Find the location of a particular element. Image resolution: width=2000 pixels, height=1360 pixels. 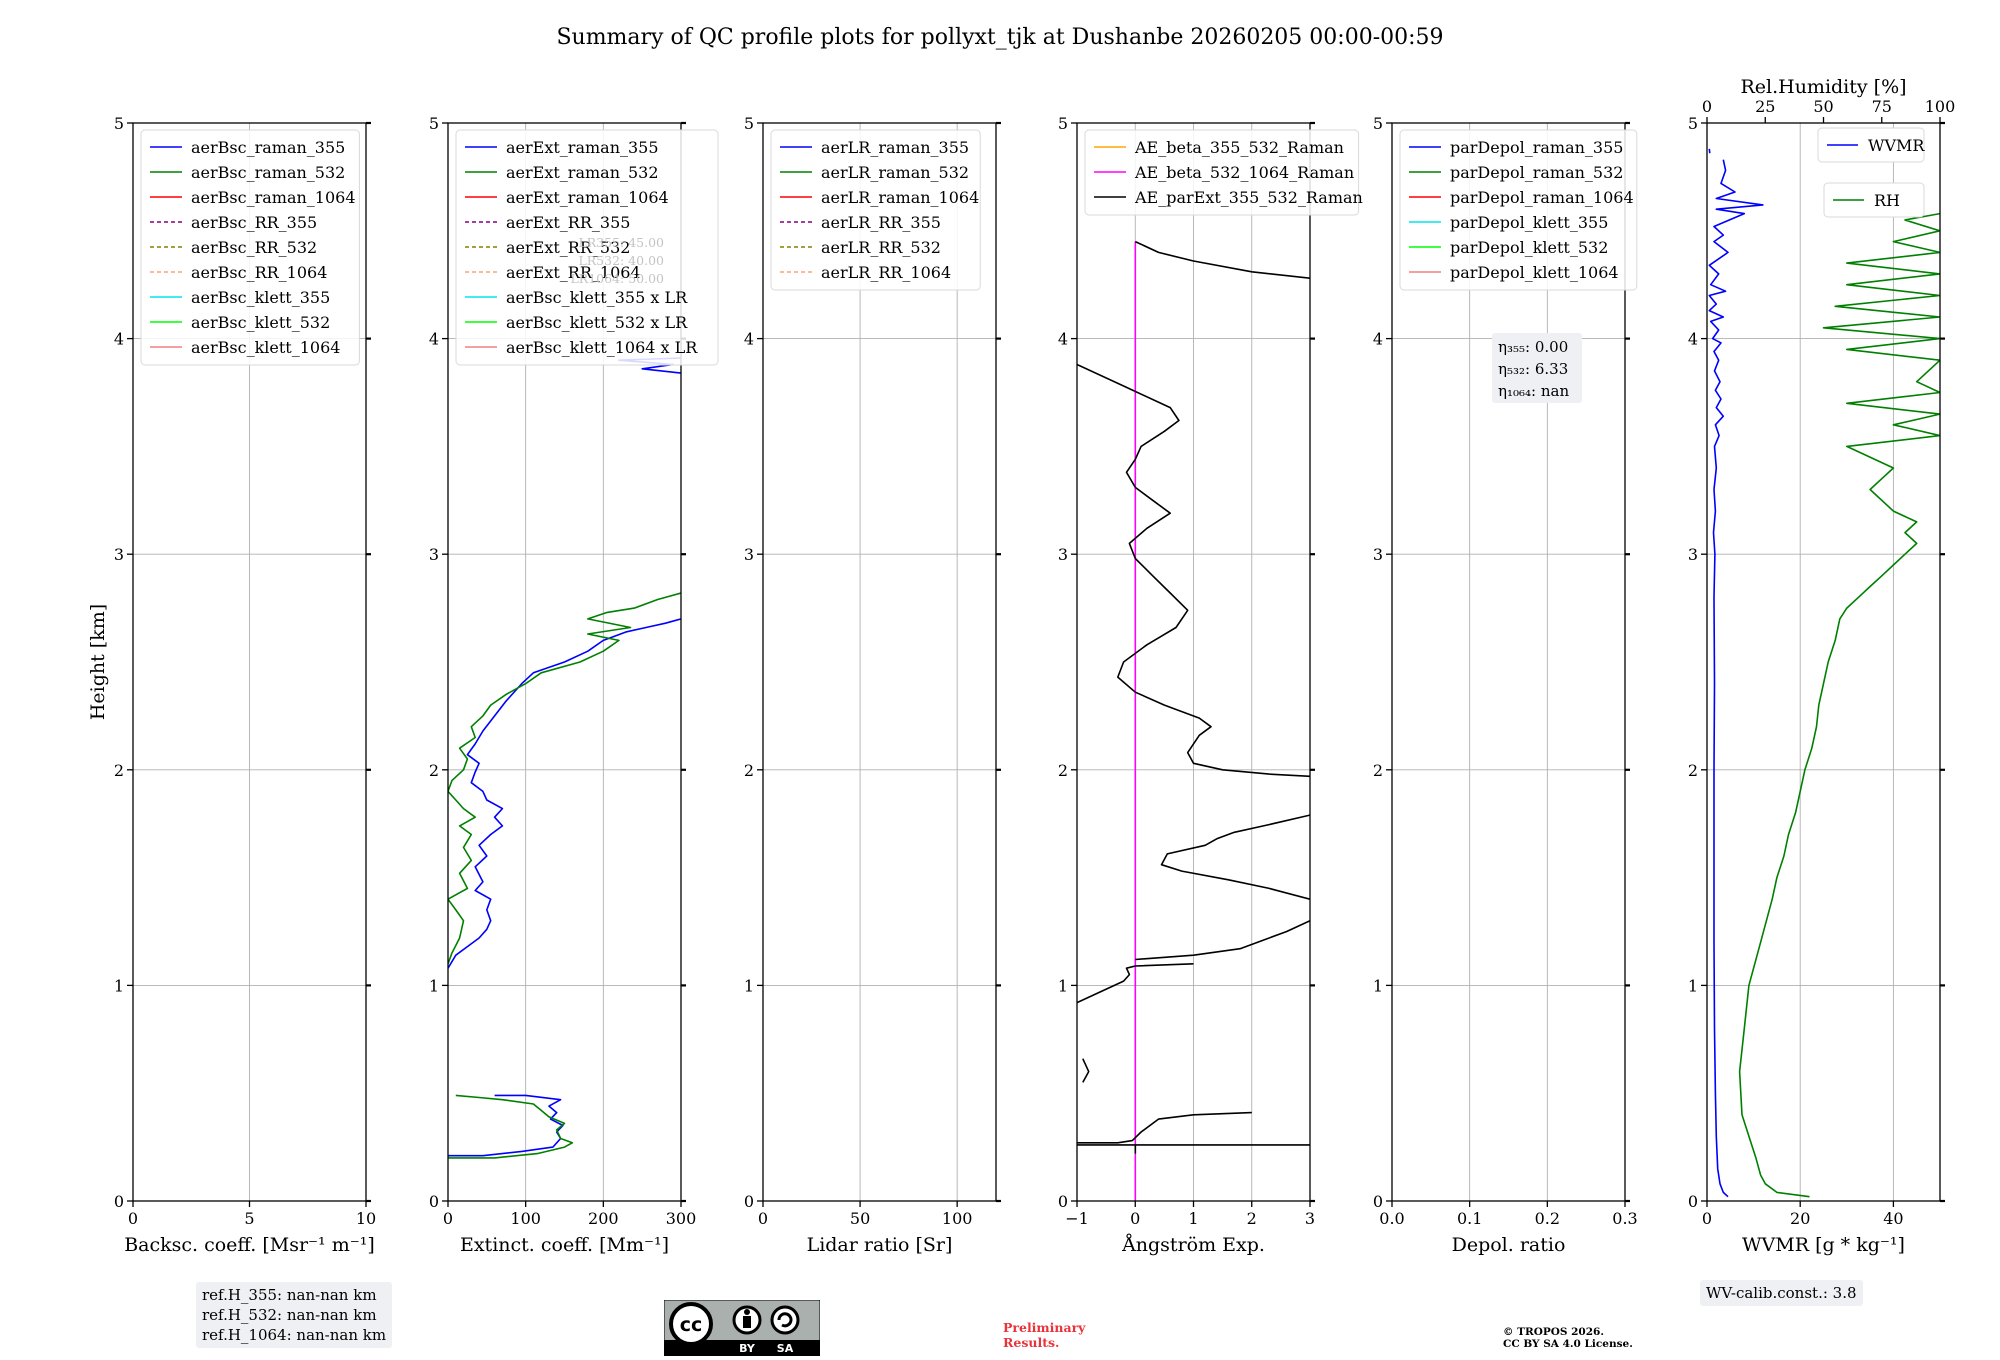

xtick-label-lidar_ratio-2: 100 is located at coordinates (957, 1218).